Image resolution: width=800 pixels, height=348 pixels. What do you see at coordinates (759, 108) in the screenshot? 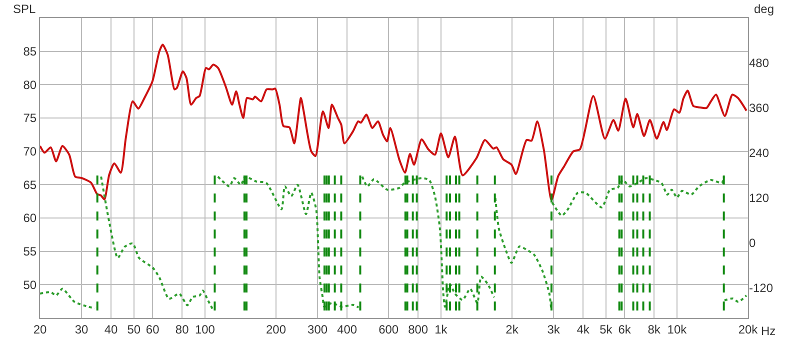
I see `y2-tick-label: 360` at bounding box center [759, 108].